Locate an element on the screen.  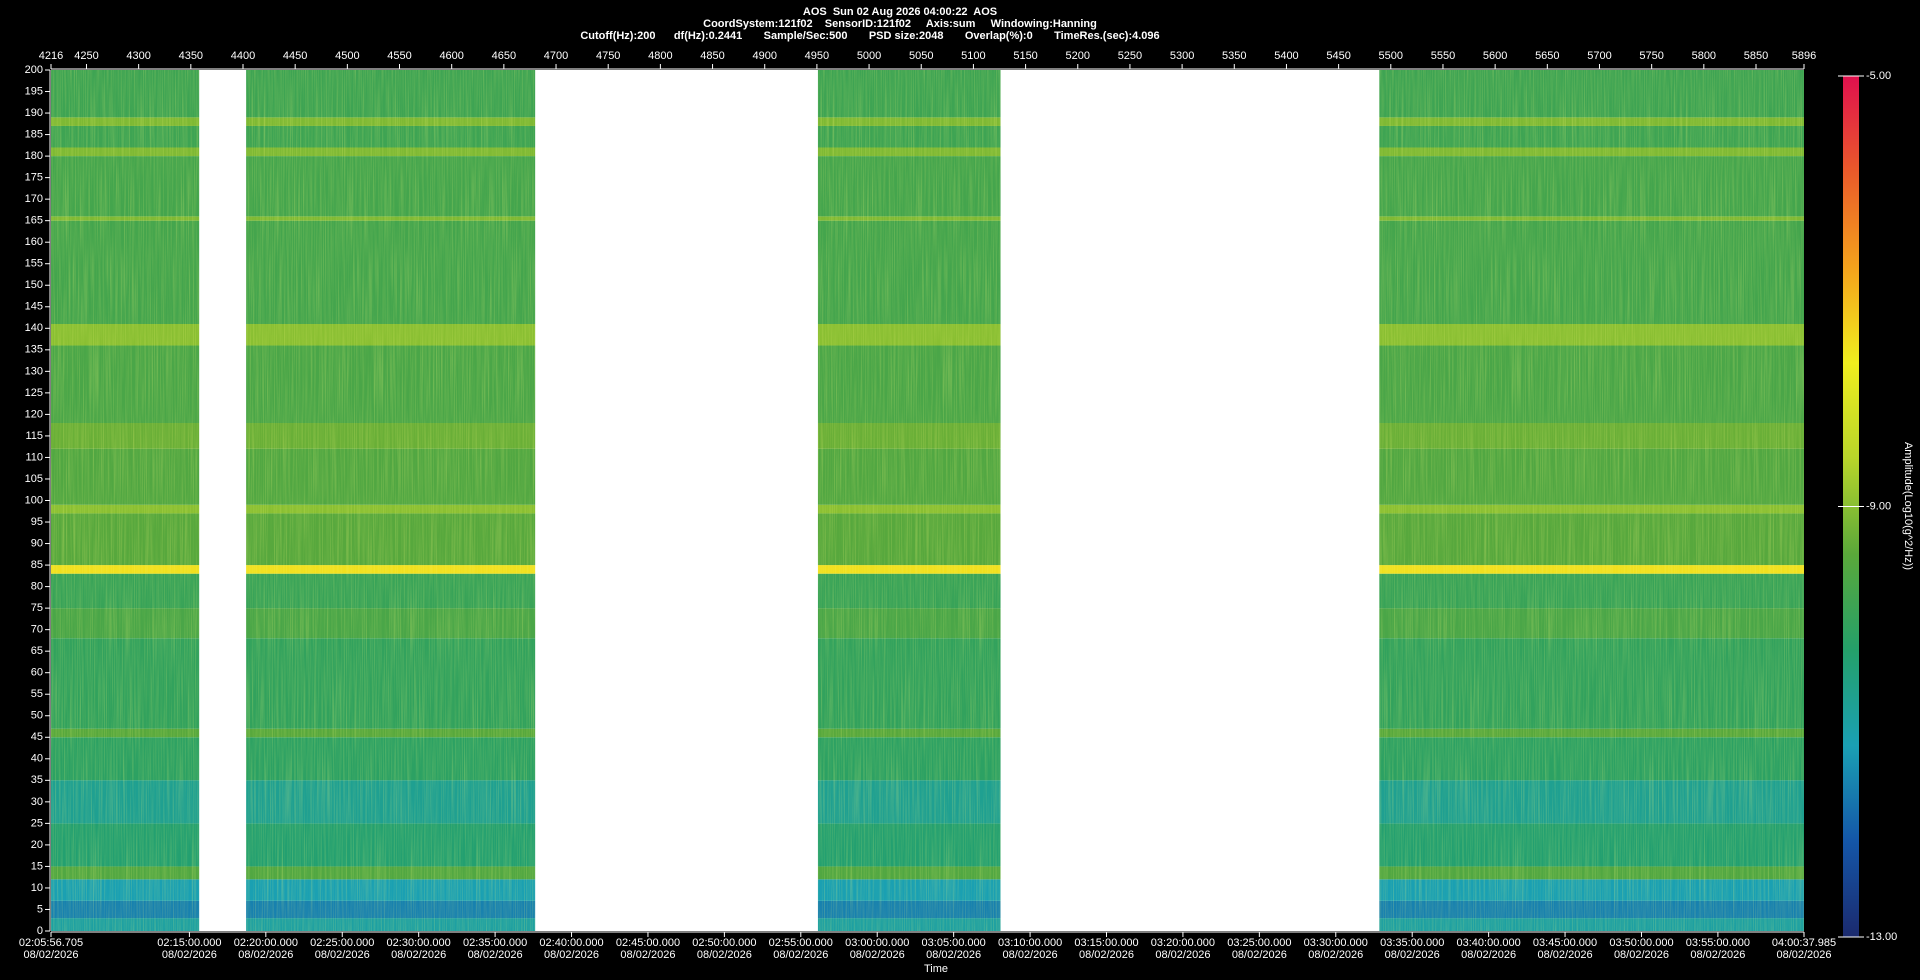
header-title: AOS Sun 02 Aug 2026 04:00:22 AOS is located at coordinates (900, 12).